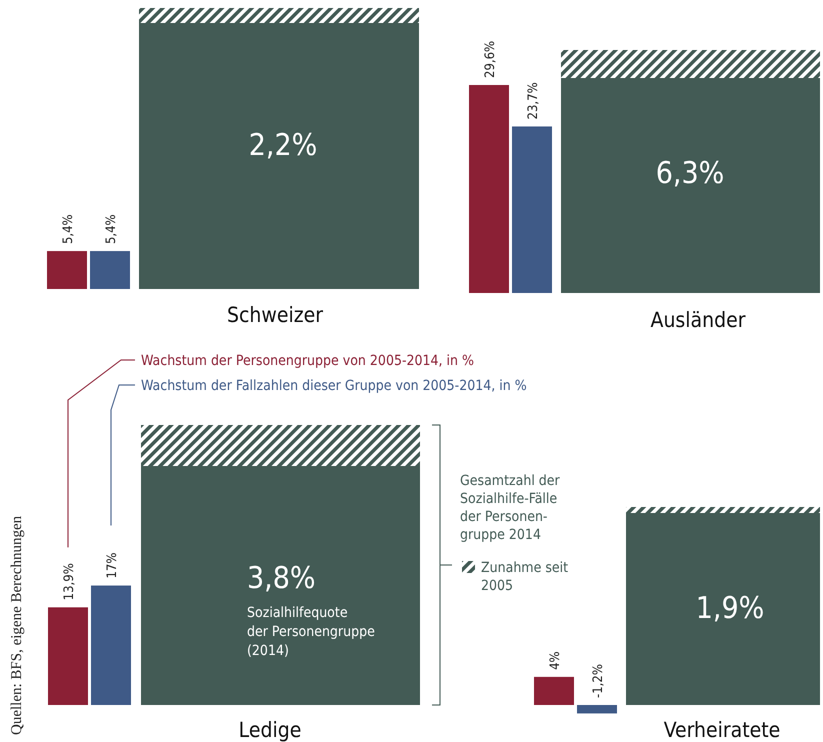 This screenshot has width=823, height=742. Describe the element at coordinates (112, 565) in the screenshot. I see `data-label: 17%` at that location.